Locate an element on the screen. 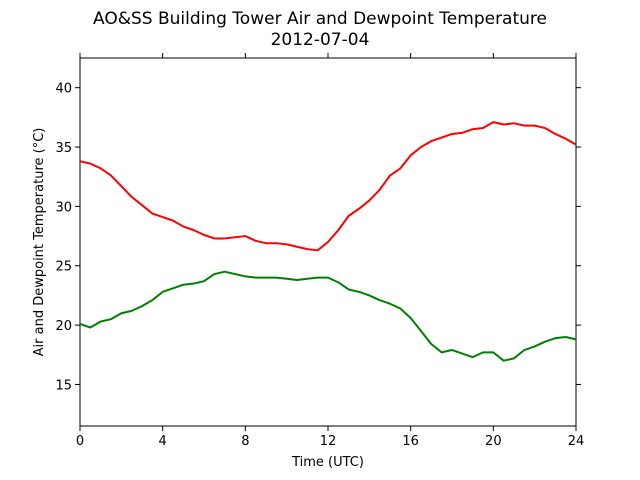  y-tick-label: 25 is located at coordinates (63, 267).